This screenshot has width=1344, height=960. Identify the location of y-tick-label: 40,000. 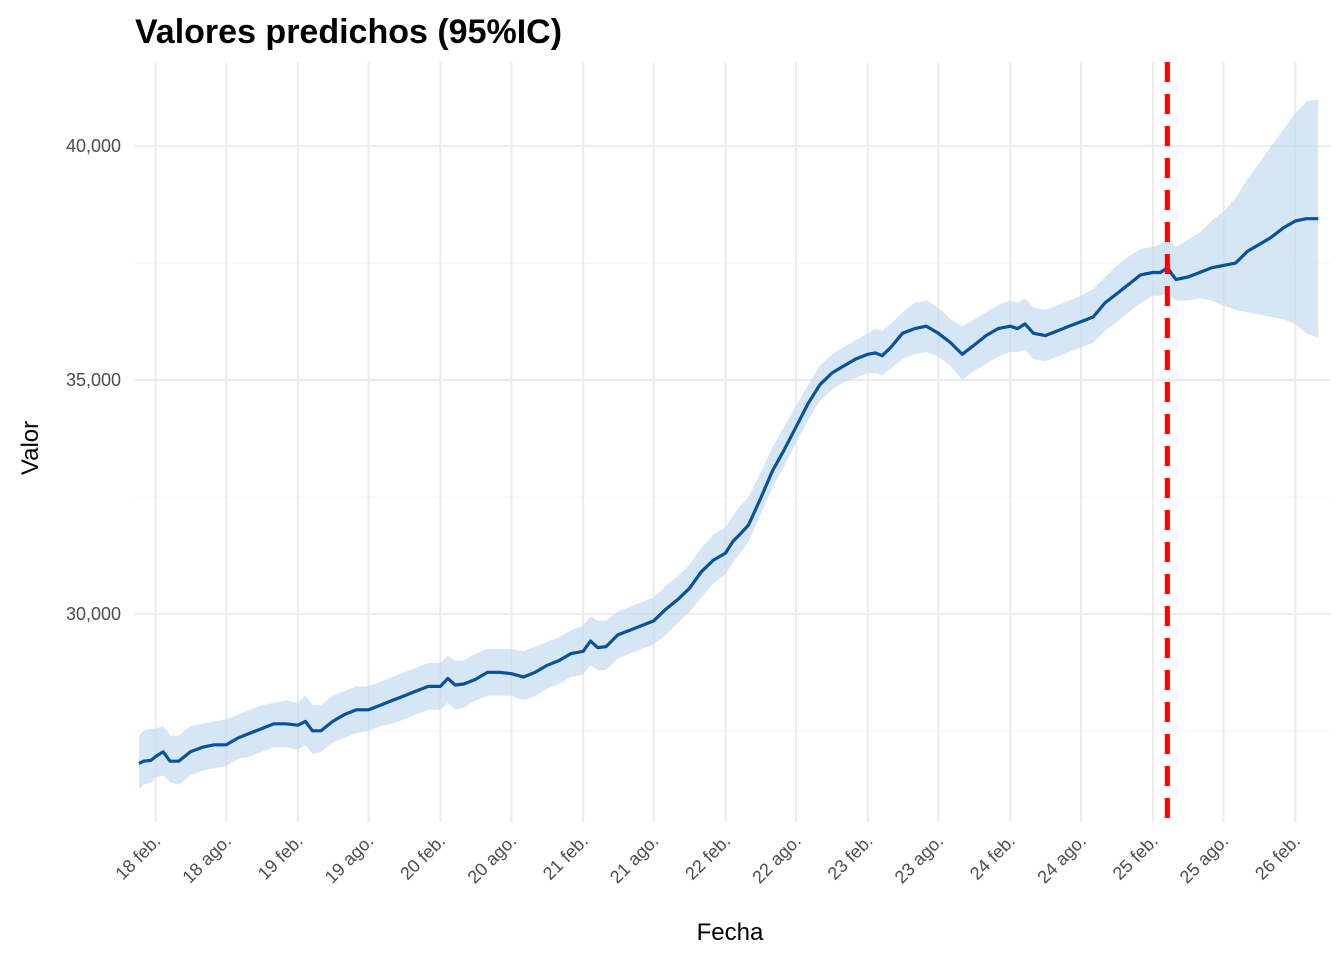
(93, 146).